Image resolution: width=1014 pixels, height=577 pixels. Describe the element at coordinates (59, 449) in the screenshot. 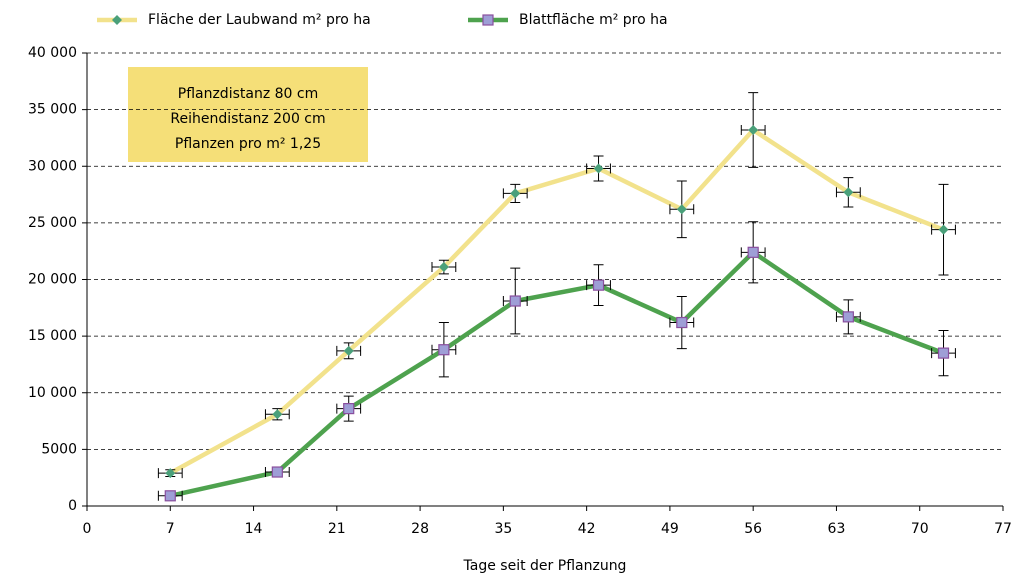

I see `y-tick-label: 5000` at that location.